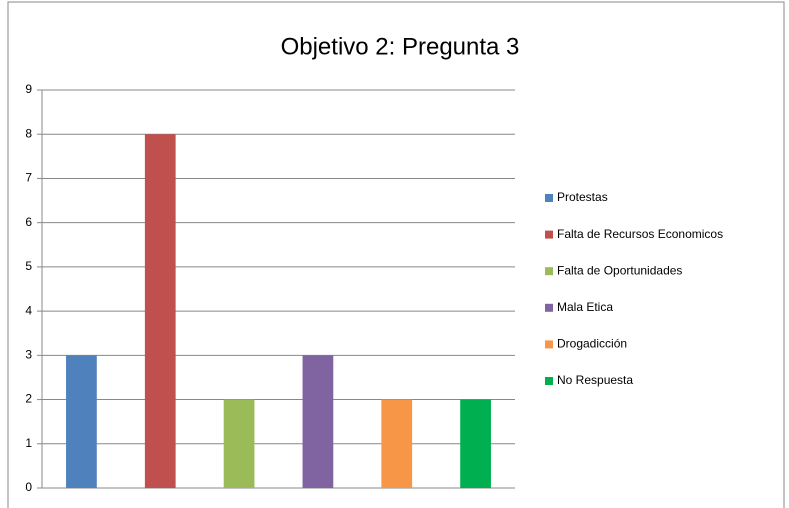  What do you see at coordinates (400, 46) in the screenshot?
I see `chart-title: Objetivo 2: Pregunta 3` at bounding box center [400, 46].